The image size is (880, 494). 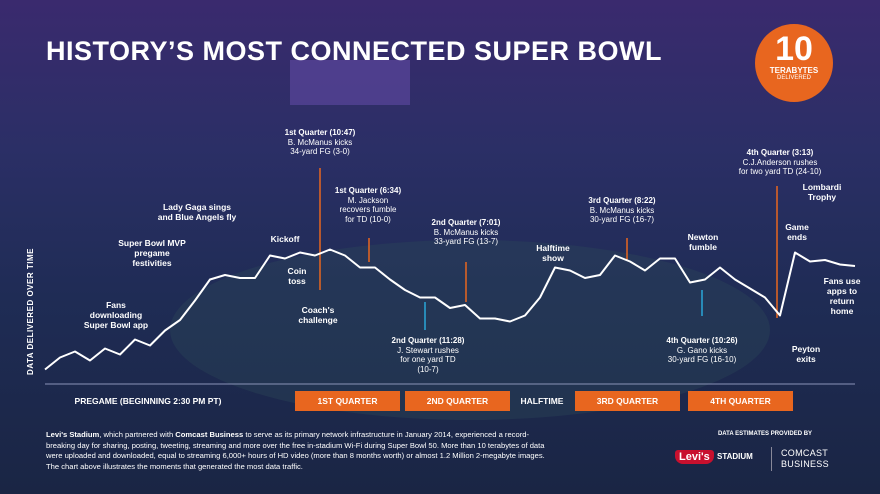 I want to click on comcast: COMCAST, so click(x=805, y=453).